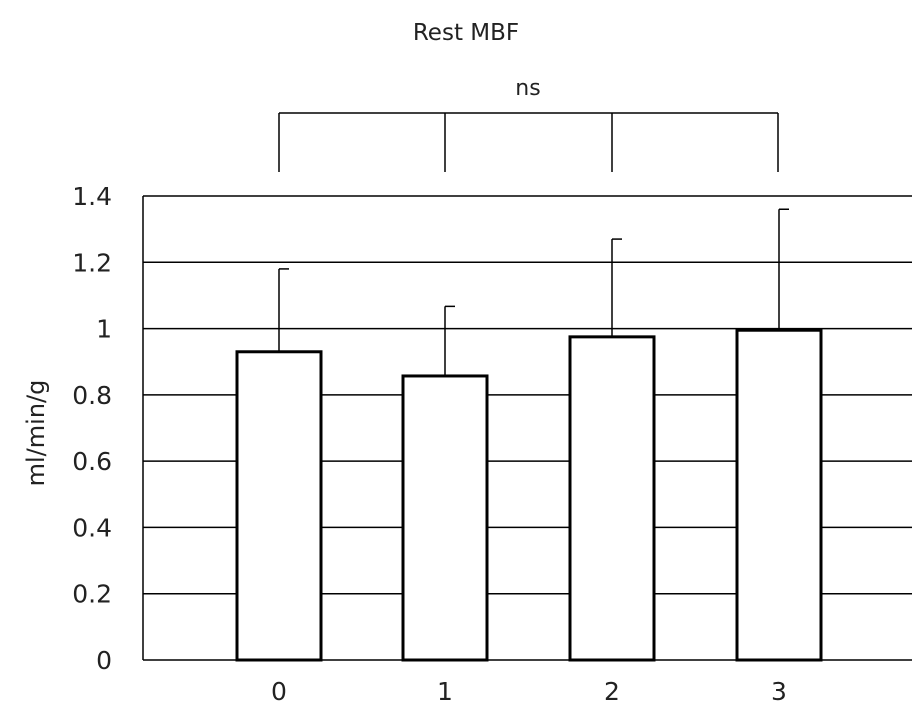 This screenshot has height=712, width=912. I want to click on significance-bracket, so click(528, 142).